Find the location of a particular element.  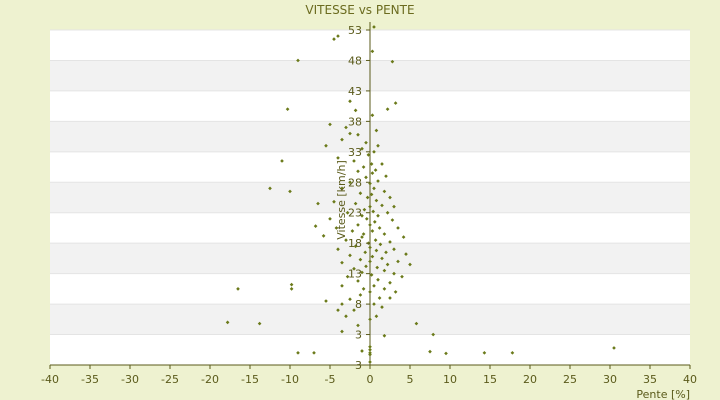

y-tick-label: 23 is located at coordinates (355, 213).